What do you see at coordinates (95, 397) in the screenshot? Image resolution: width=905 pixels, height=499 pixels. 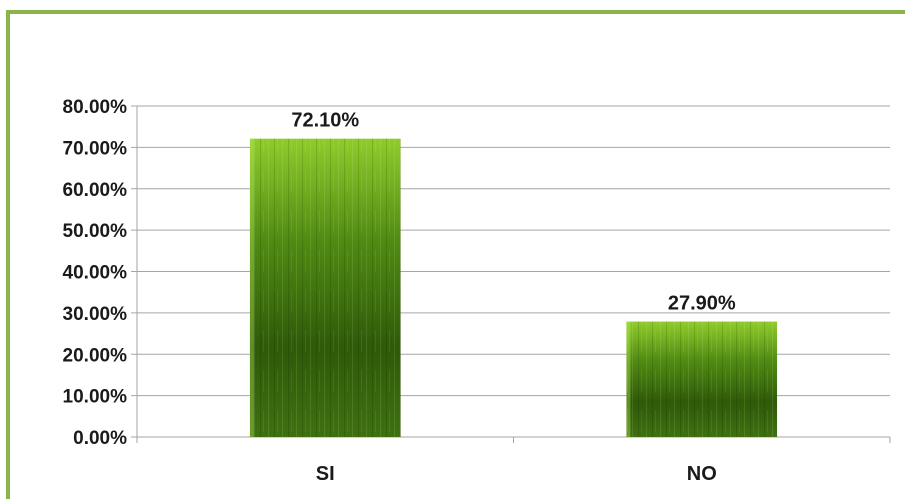 I see `y-tick-label: 10.00%` at bounding box center [95, 397].